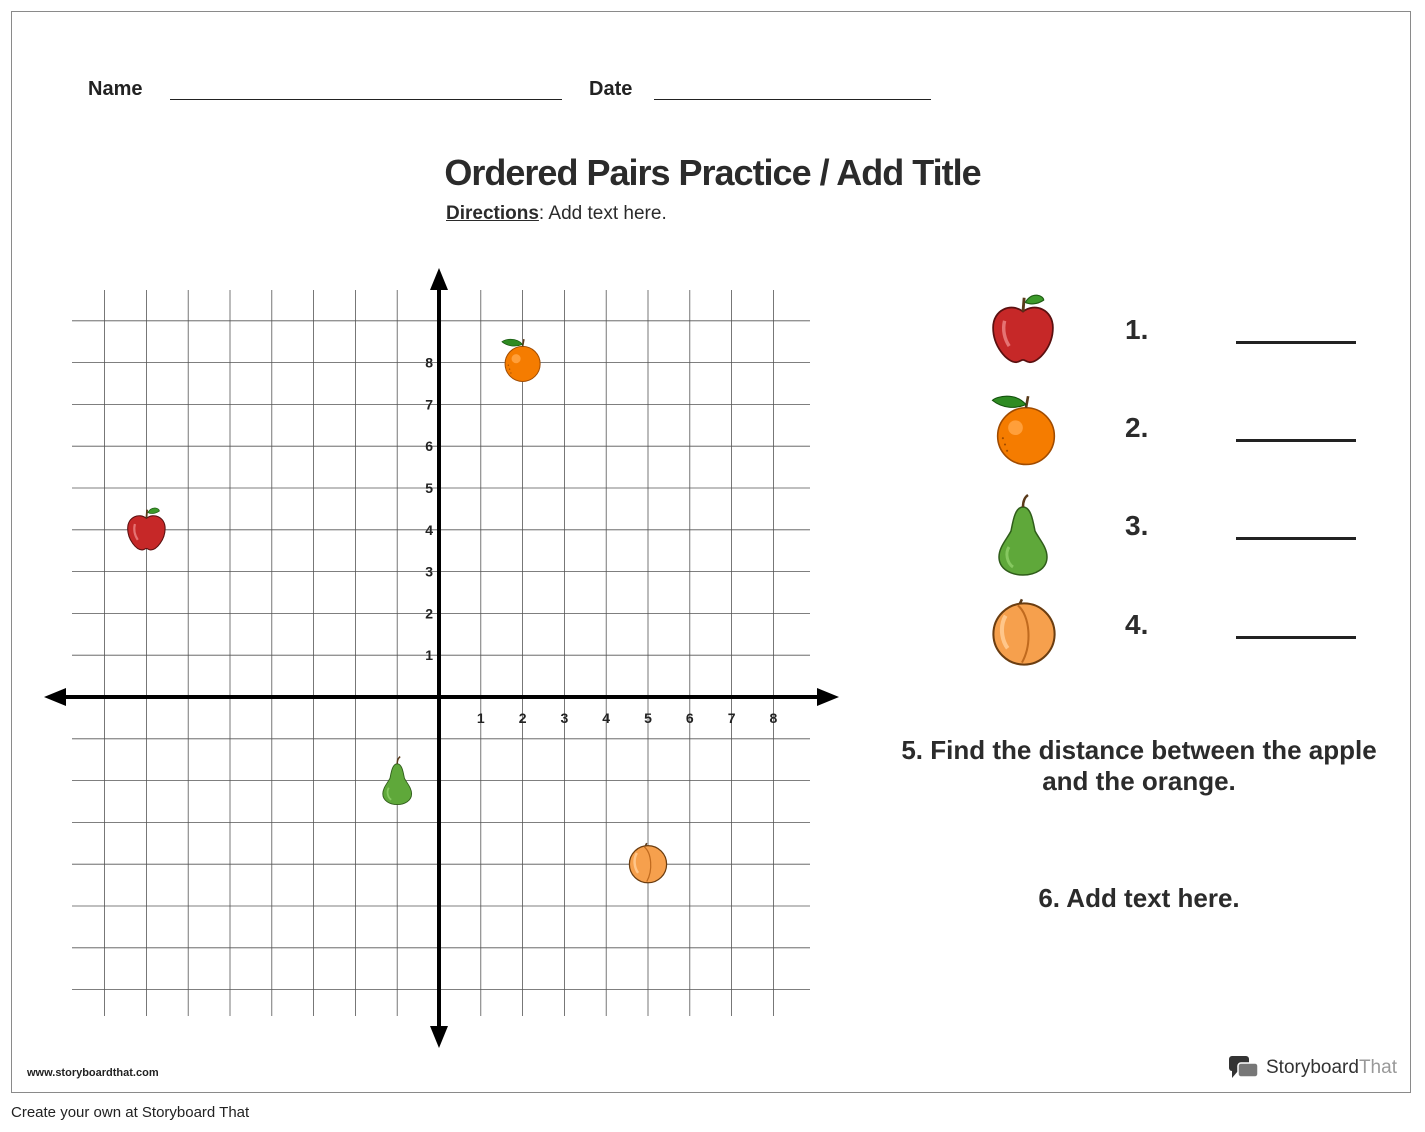 The image size is (1425, 1132). I want to click on y-tick-label: 7, so click(429, 404).